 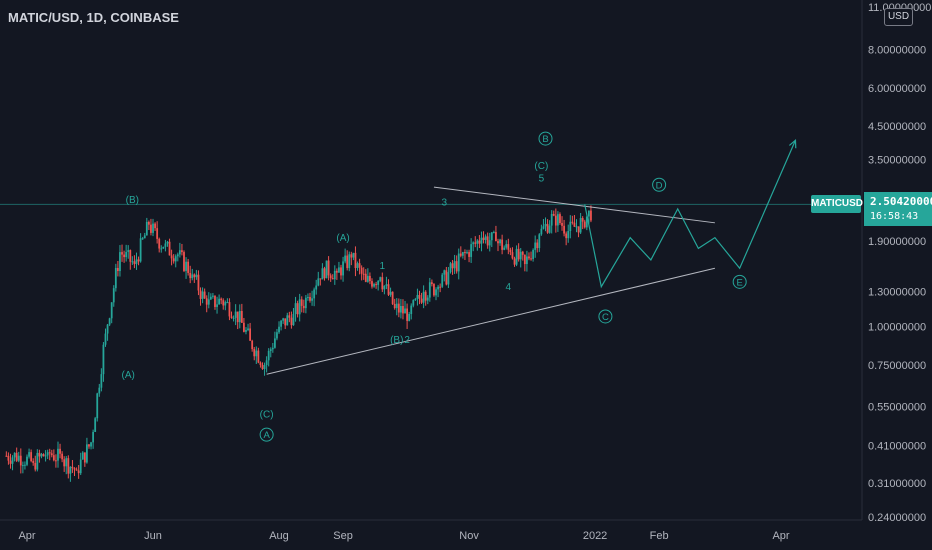 What do you see at coordinates (897, 518) in the screenshot?
I see `price-tick-13: 0.24000000` at bounding box center [897, 518].